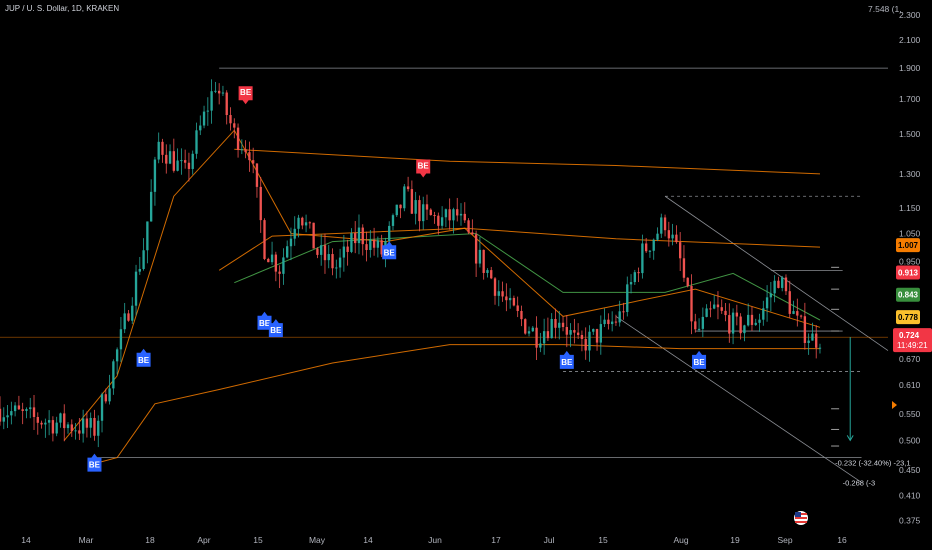 The image size is (932, 550). I want to click on price-tick-label: 0.550, so click(910, 414).